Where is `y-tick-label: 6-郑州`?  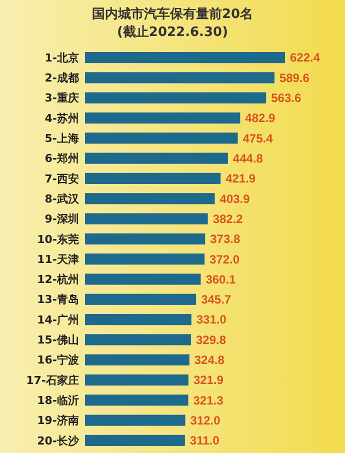
y-tick-label: 6-郑州 is located at coordinates (61, 159).